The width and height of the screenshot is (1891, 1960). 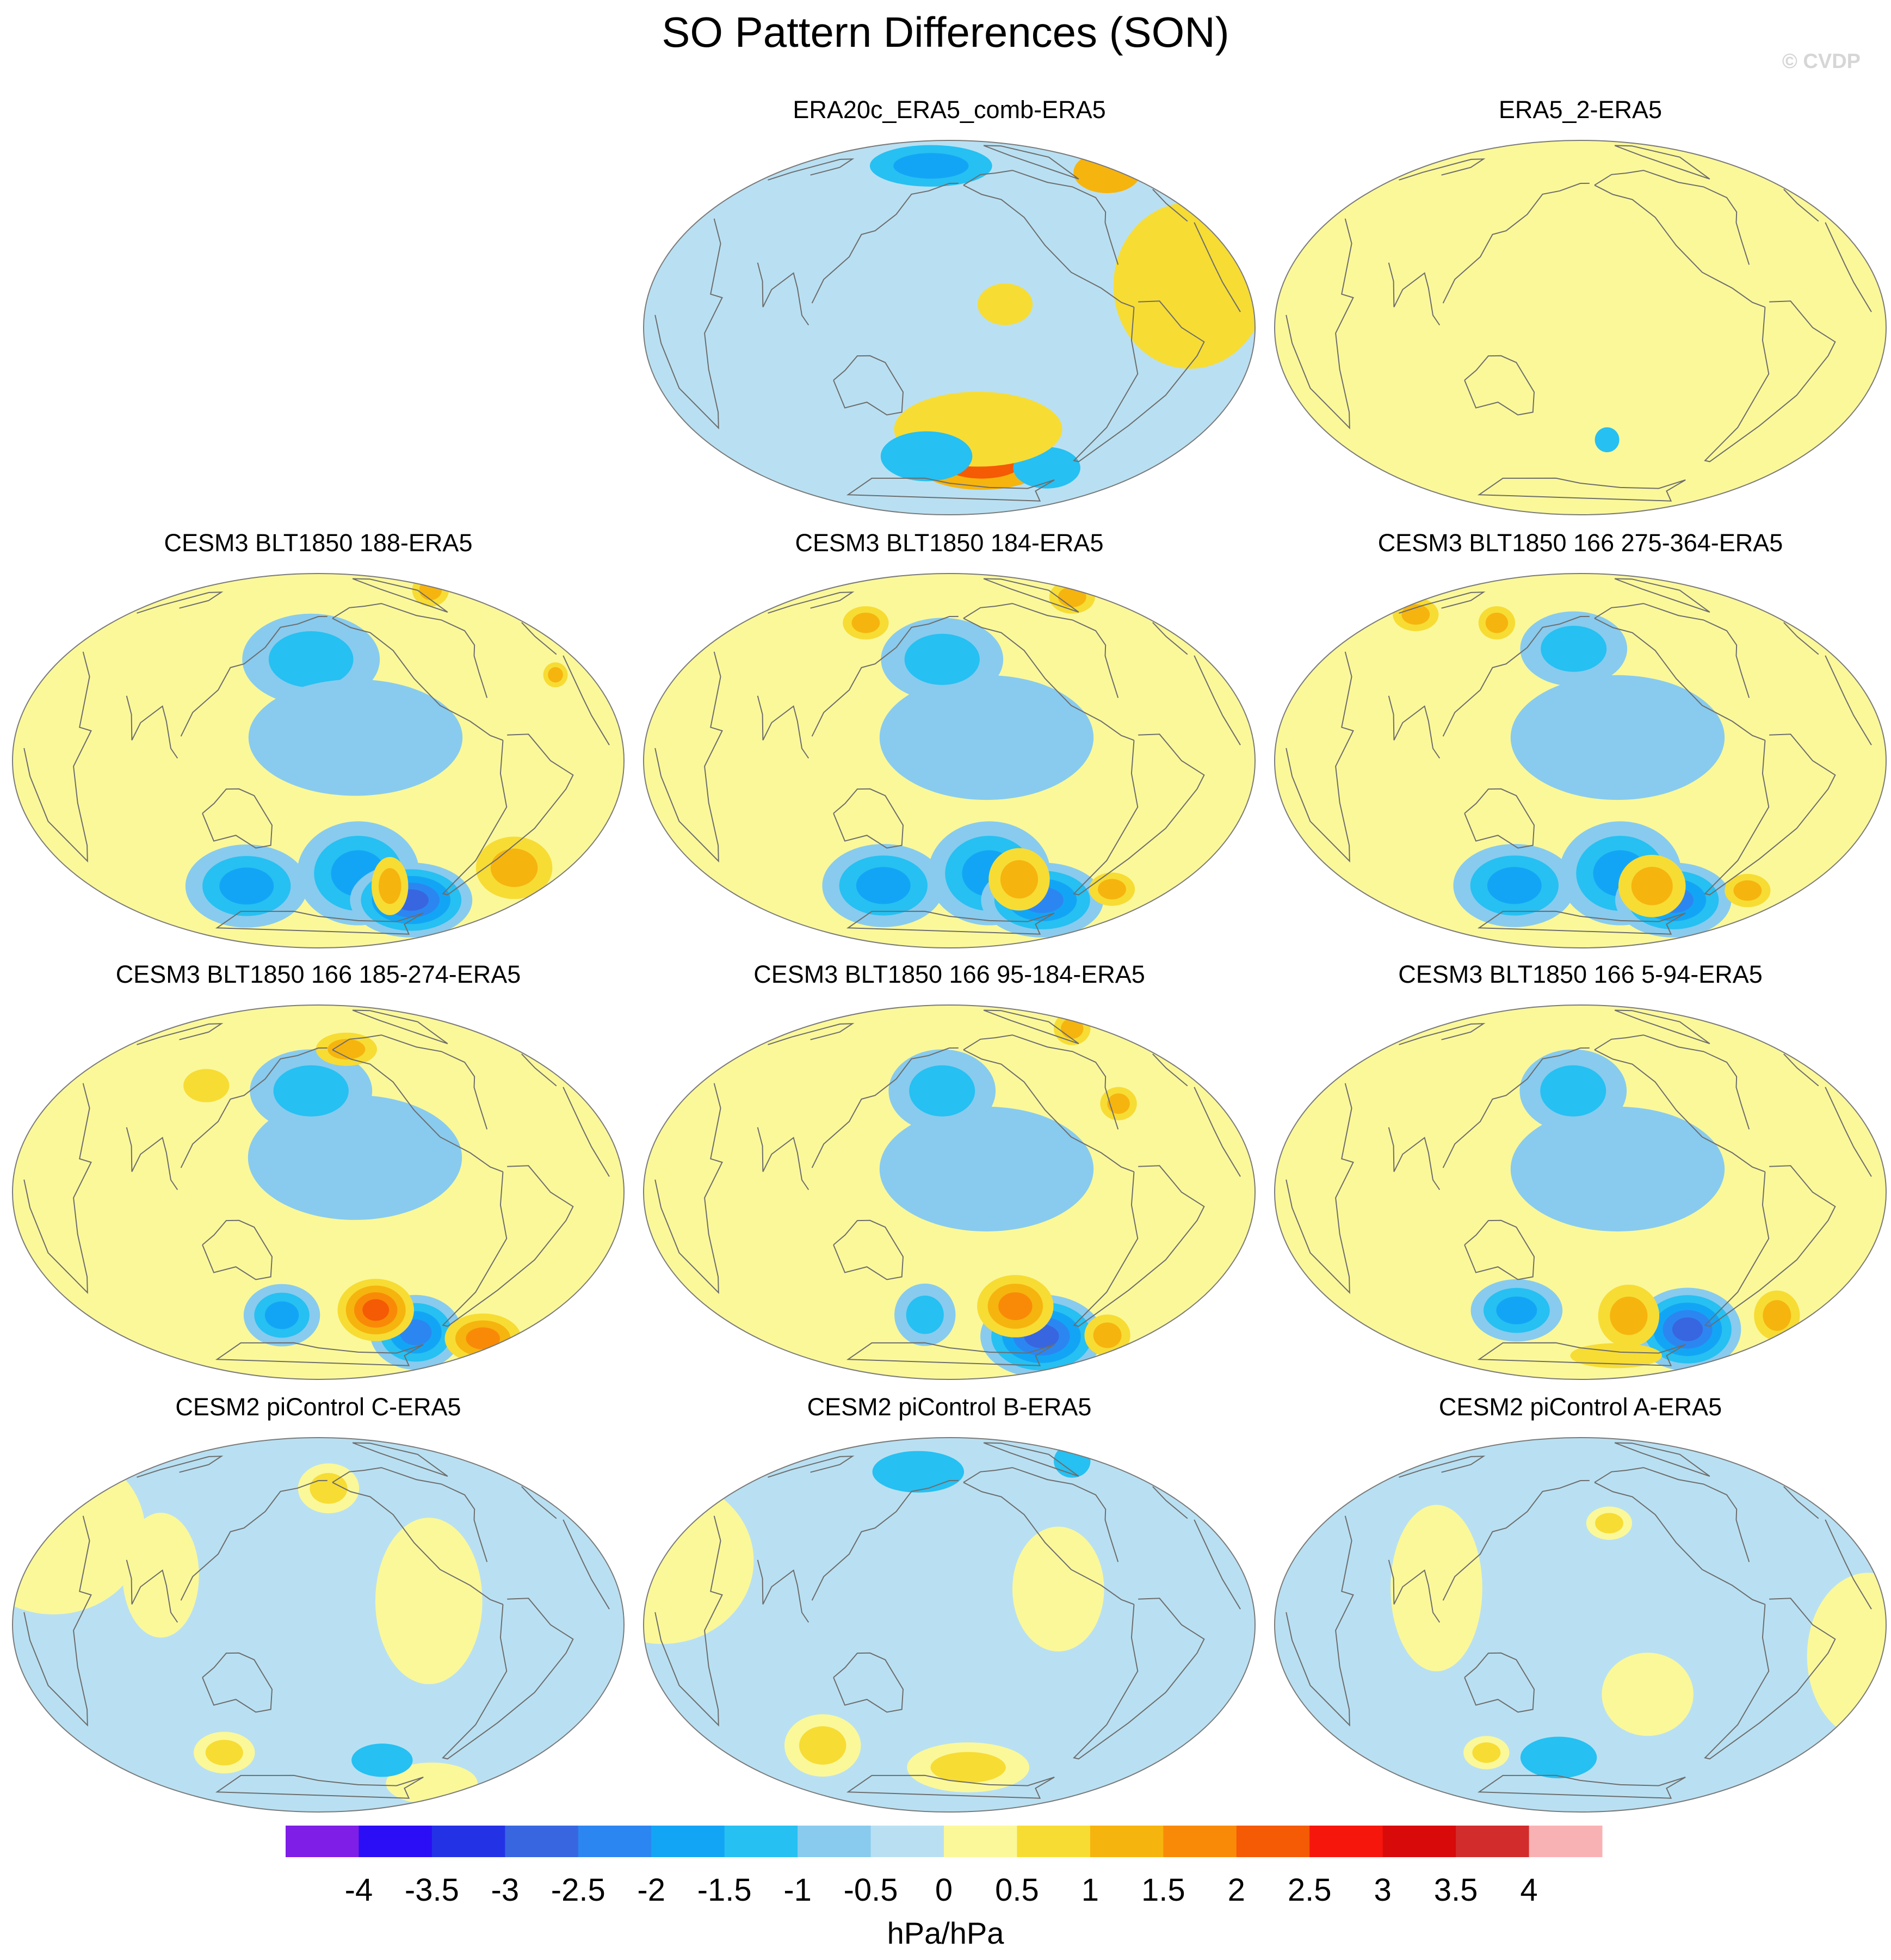 What do you see at coordinates (432, 1890) in the screenshot?
I see `colorbar-tick-label: -3.5` at bounding box center [432, 1890].